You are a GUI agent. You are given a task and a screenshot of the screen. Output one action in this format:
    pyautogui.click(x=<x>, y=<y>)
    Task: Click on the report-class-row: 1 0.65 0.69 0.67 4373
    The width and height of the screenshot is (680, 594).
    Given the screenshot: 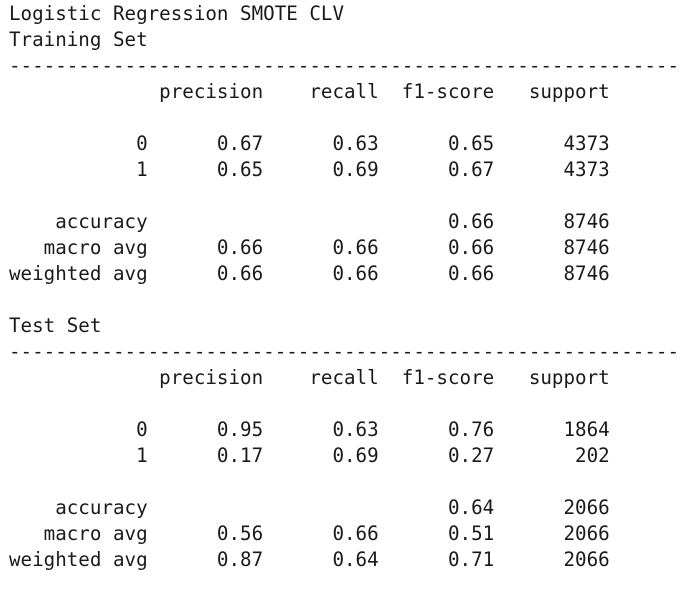 What is the action you would take?
    pyautogui.click(x=309, y=169)
    